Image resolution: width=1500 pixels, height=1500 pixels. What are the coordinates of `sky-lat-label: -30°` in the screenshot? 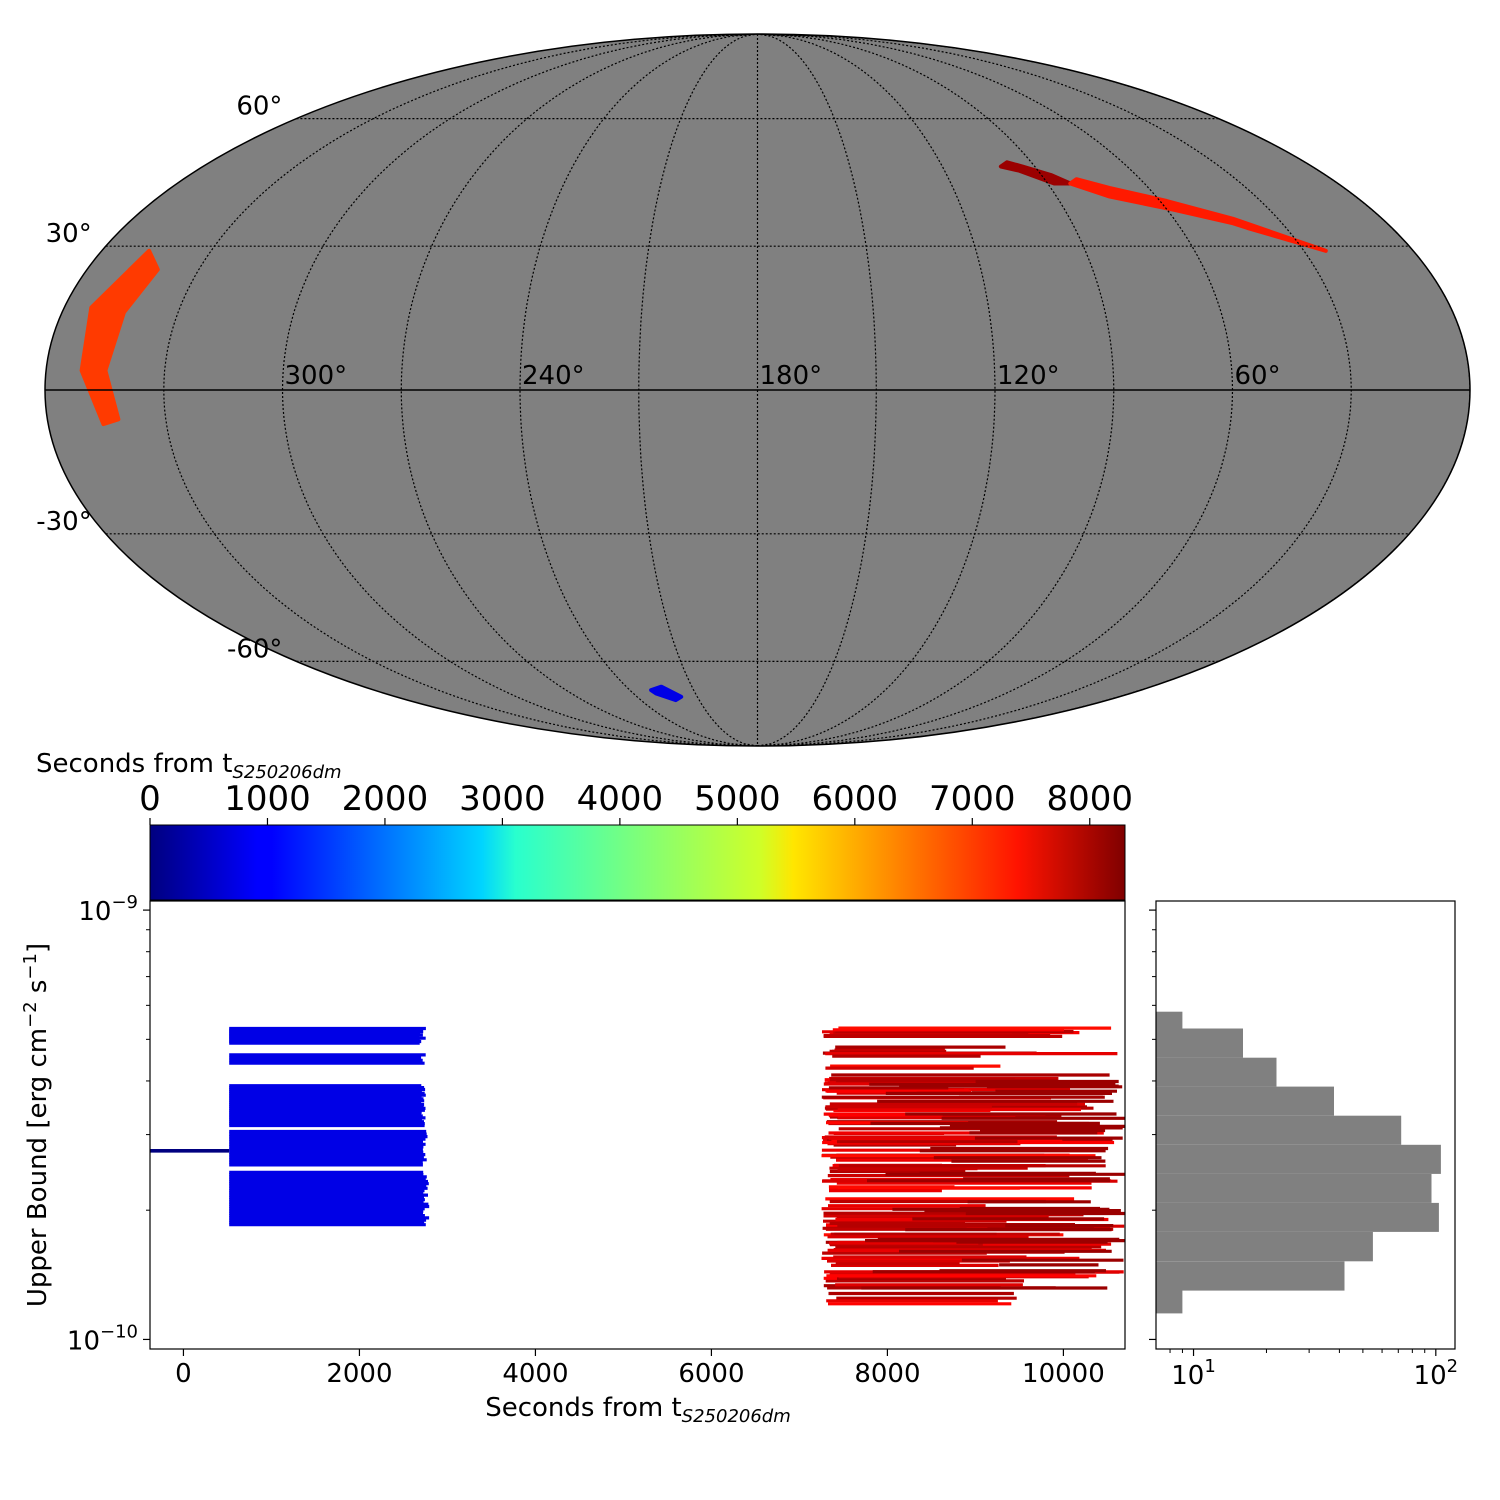 It's located at (63, 522).